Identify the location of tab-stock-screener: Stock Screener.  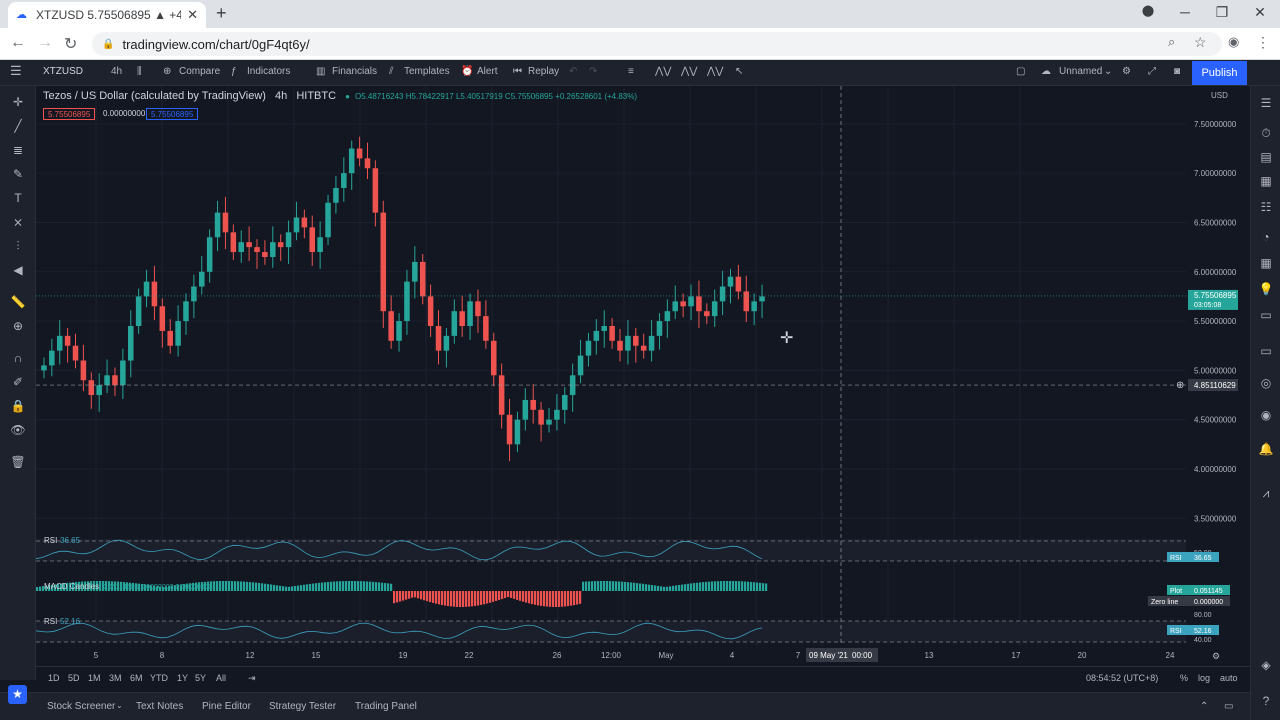
(81, 706).